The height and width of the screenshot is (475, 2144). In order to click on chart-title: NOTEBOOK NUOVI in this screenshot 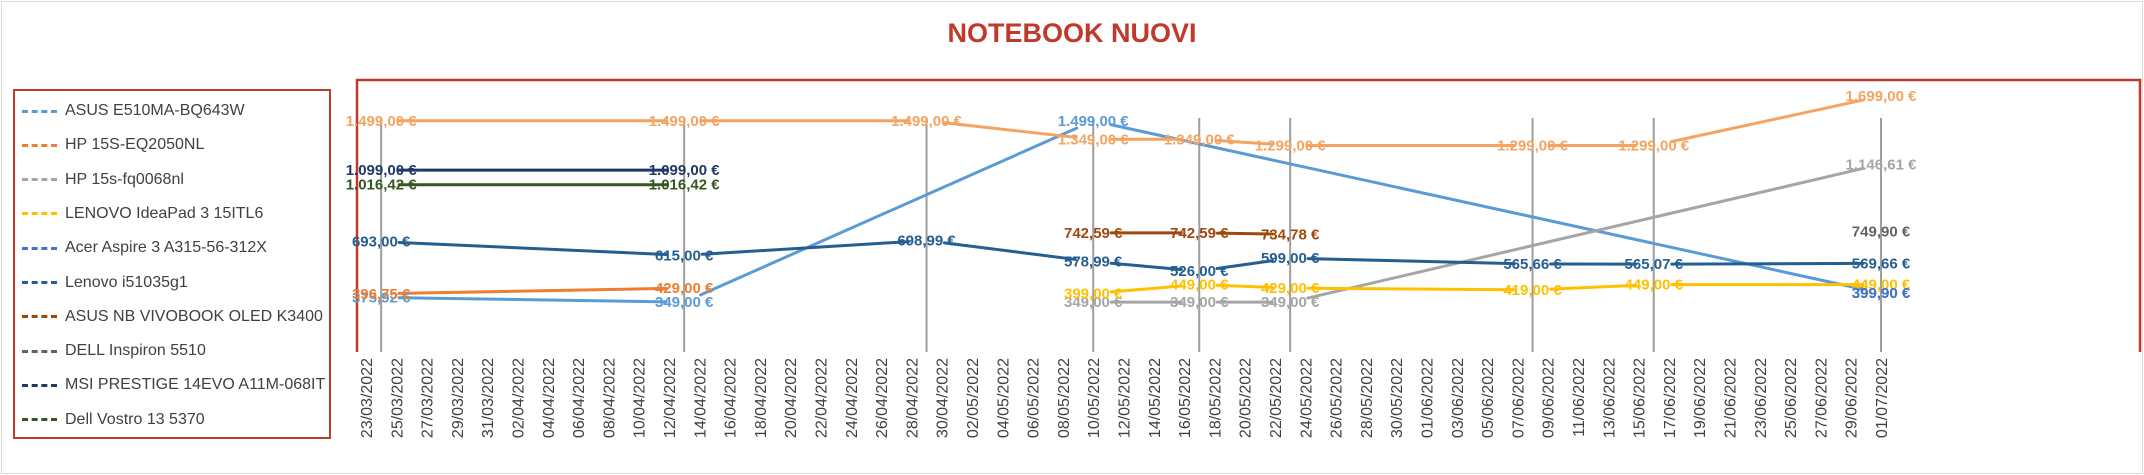, I will do `click(1072, 33)`.